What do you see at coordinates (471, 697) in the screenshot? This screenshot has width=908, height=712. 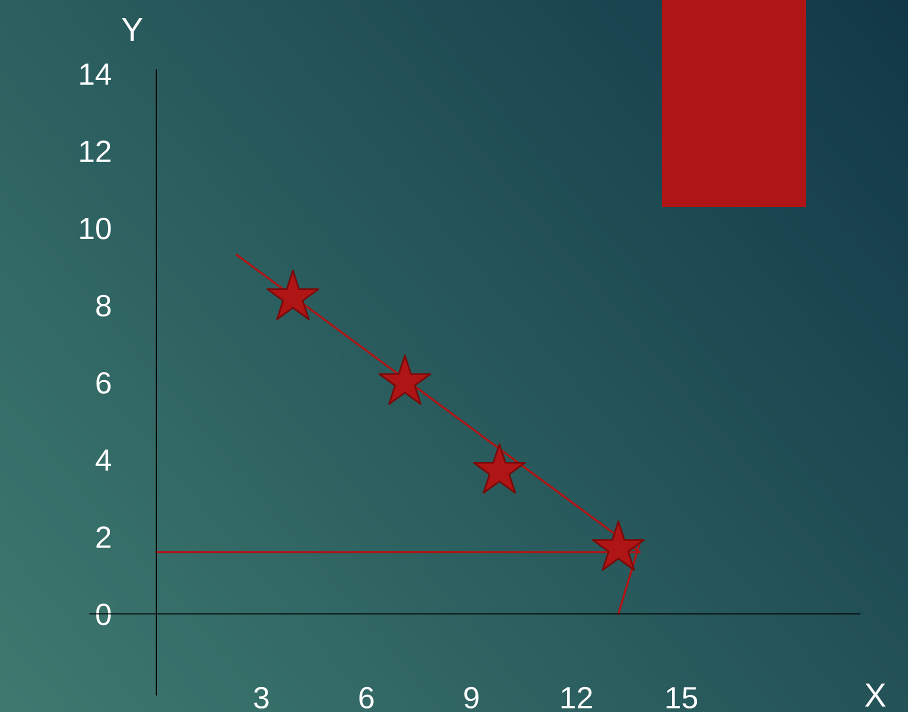 I see `x-tick-label: 9` at bounding box center [471, 697].